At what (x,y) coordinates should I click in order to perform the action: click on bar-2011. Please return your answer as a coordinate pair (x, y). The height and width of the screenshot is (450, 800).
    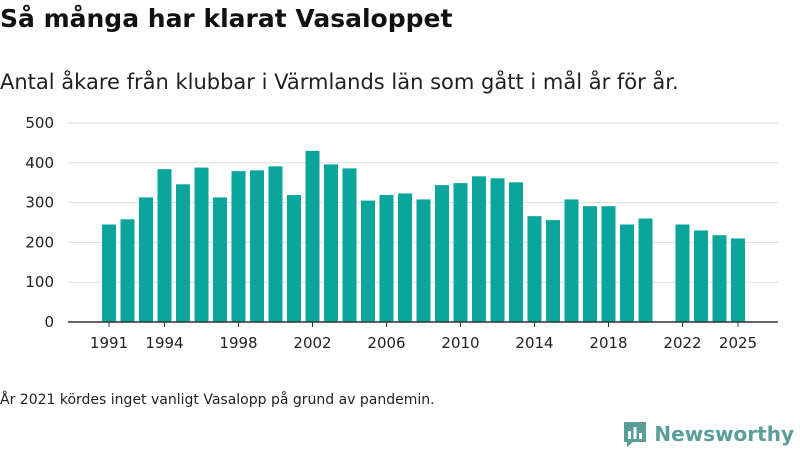
    Looking at the image, I should click on (479, 249).